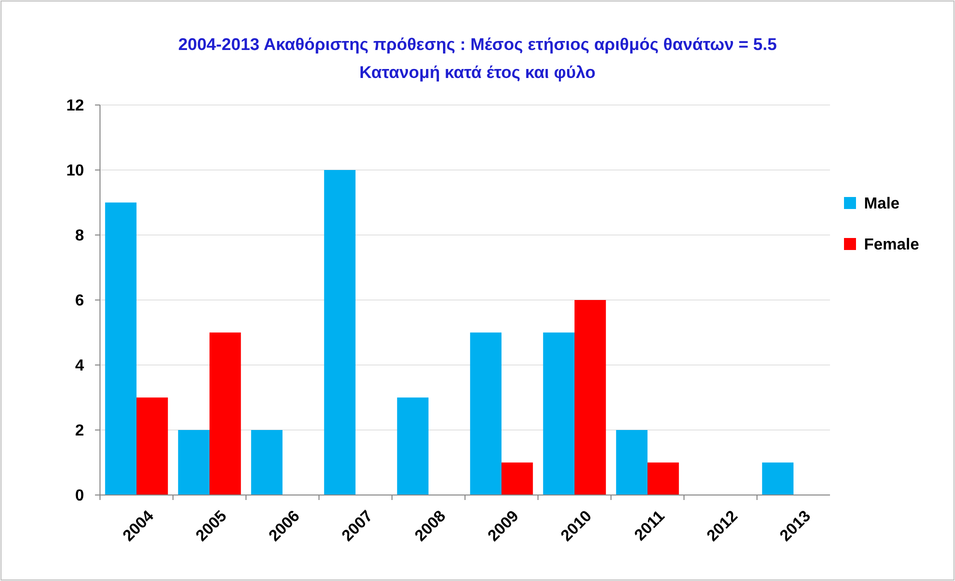 The height and width of the screenshot is (581, 955). What do you see at coordinates (79, 236) in the screenshot?
I see `y-tick-label: 8` at bounding box center [79, 236].